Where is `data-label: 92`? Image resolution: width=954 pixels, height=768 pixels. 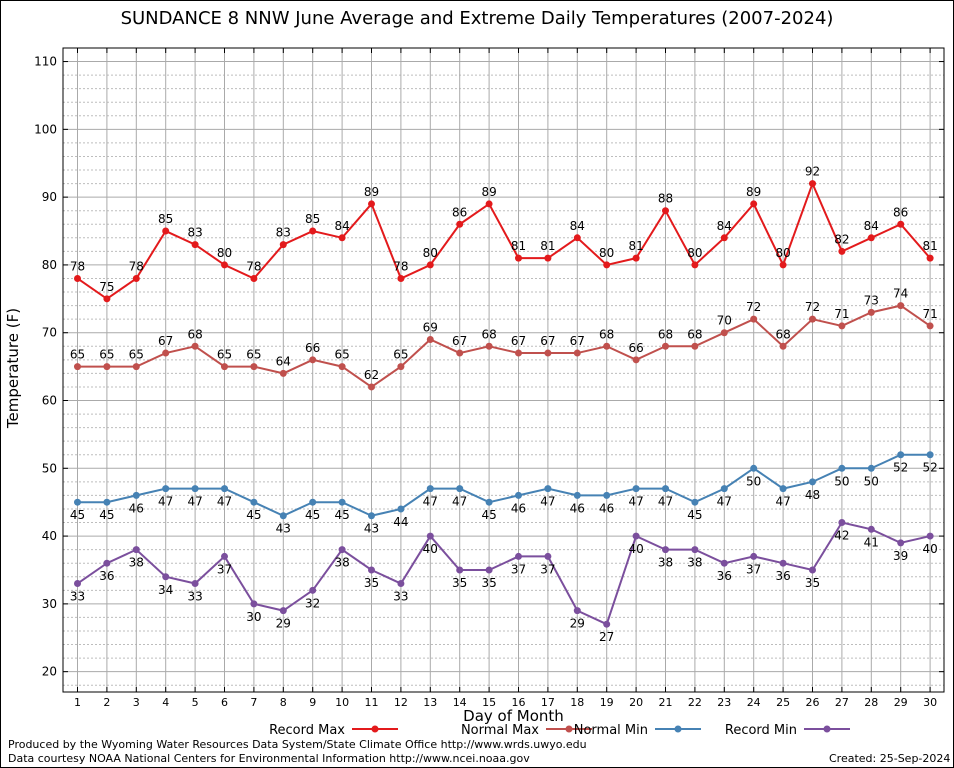 data-label: 92 is located at coordinates (812, 172).